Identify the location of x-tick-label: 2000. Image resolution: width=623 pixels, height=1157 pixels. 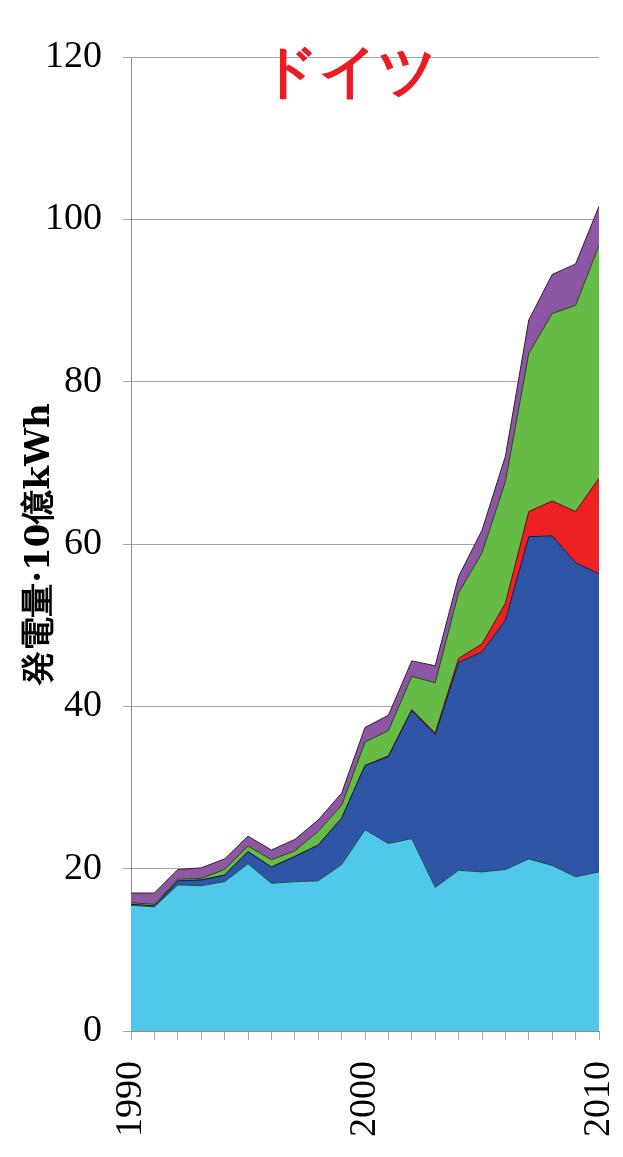
(361, 1099).